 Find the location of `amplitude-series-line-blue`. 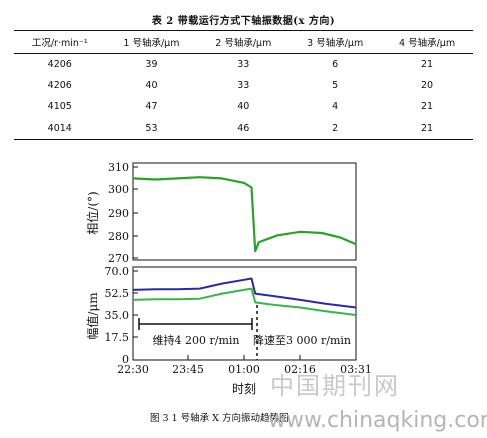

amplitude-series-line-blue is located at coordinates (244, 293).